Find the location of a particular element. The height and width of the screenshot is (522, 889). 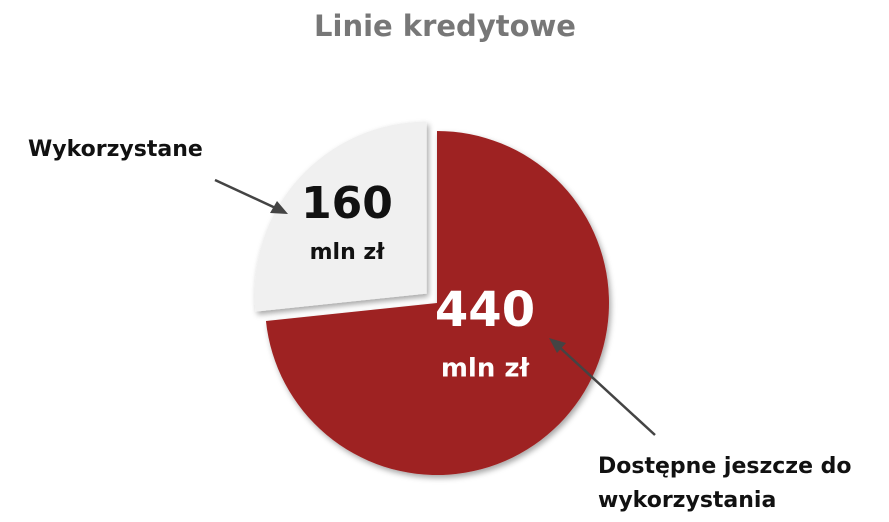

value-label: 440 is located at coordinates (485, 310).